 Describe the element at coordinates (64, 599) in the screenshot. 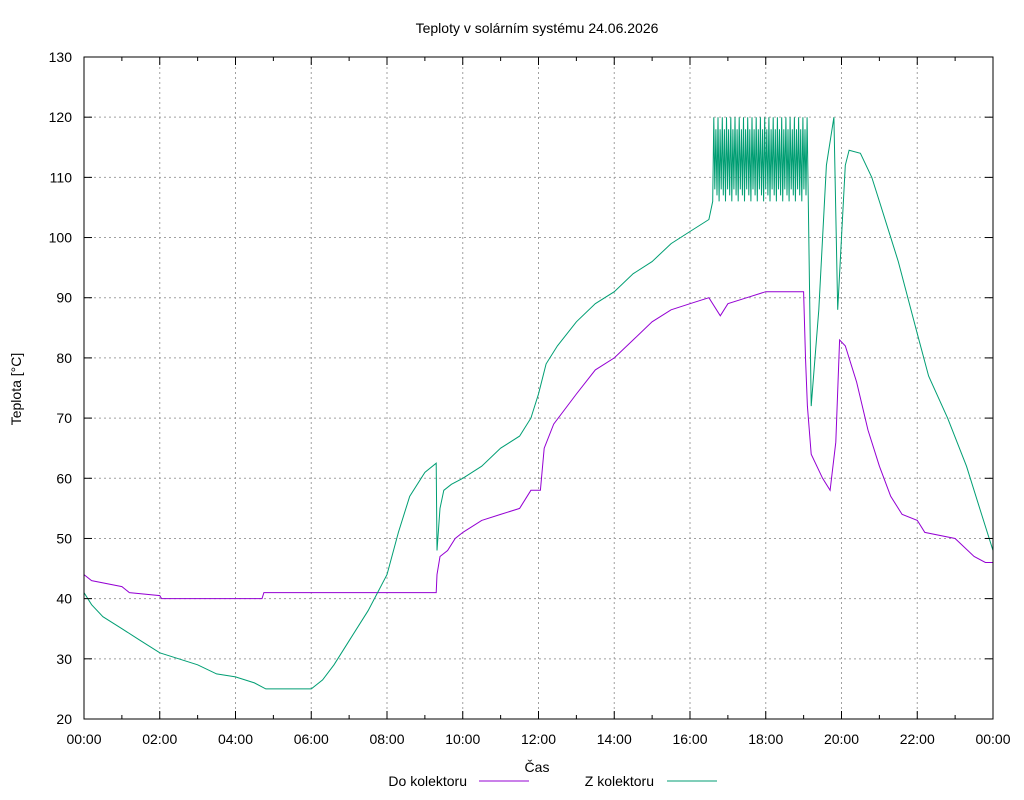

I see `y-tick-label: 40` at that location.